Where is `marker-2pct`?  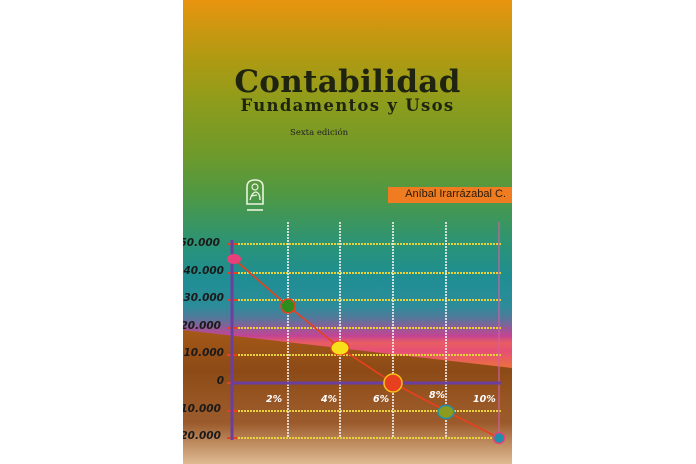 marker-2pct is located at coordinates (288, 306).